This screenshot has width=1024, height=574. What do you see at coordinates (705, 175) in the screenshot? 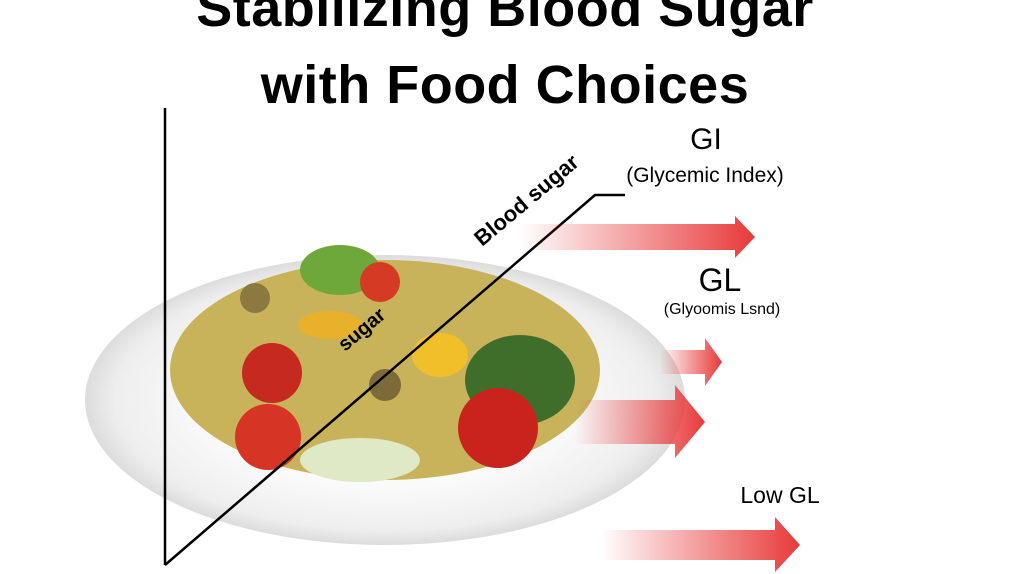
I see `gi-sublabel: (Glycemic Index)` at bounding box center [705, 175].